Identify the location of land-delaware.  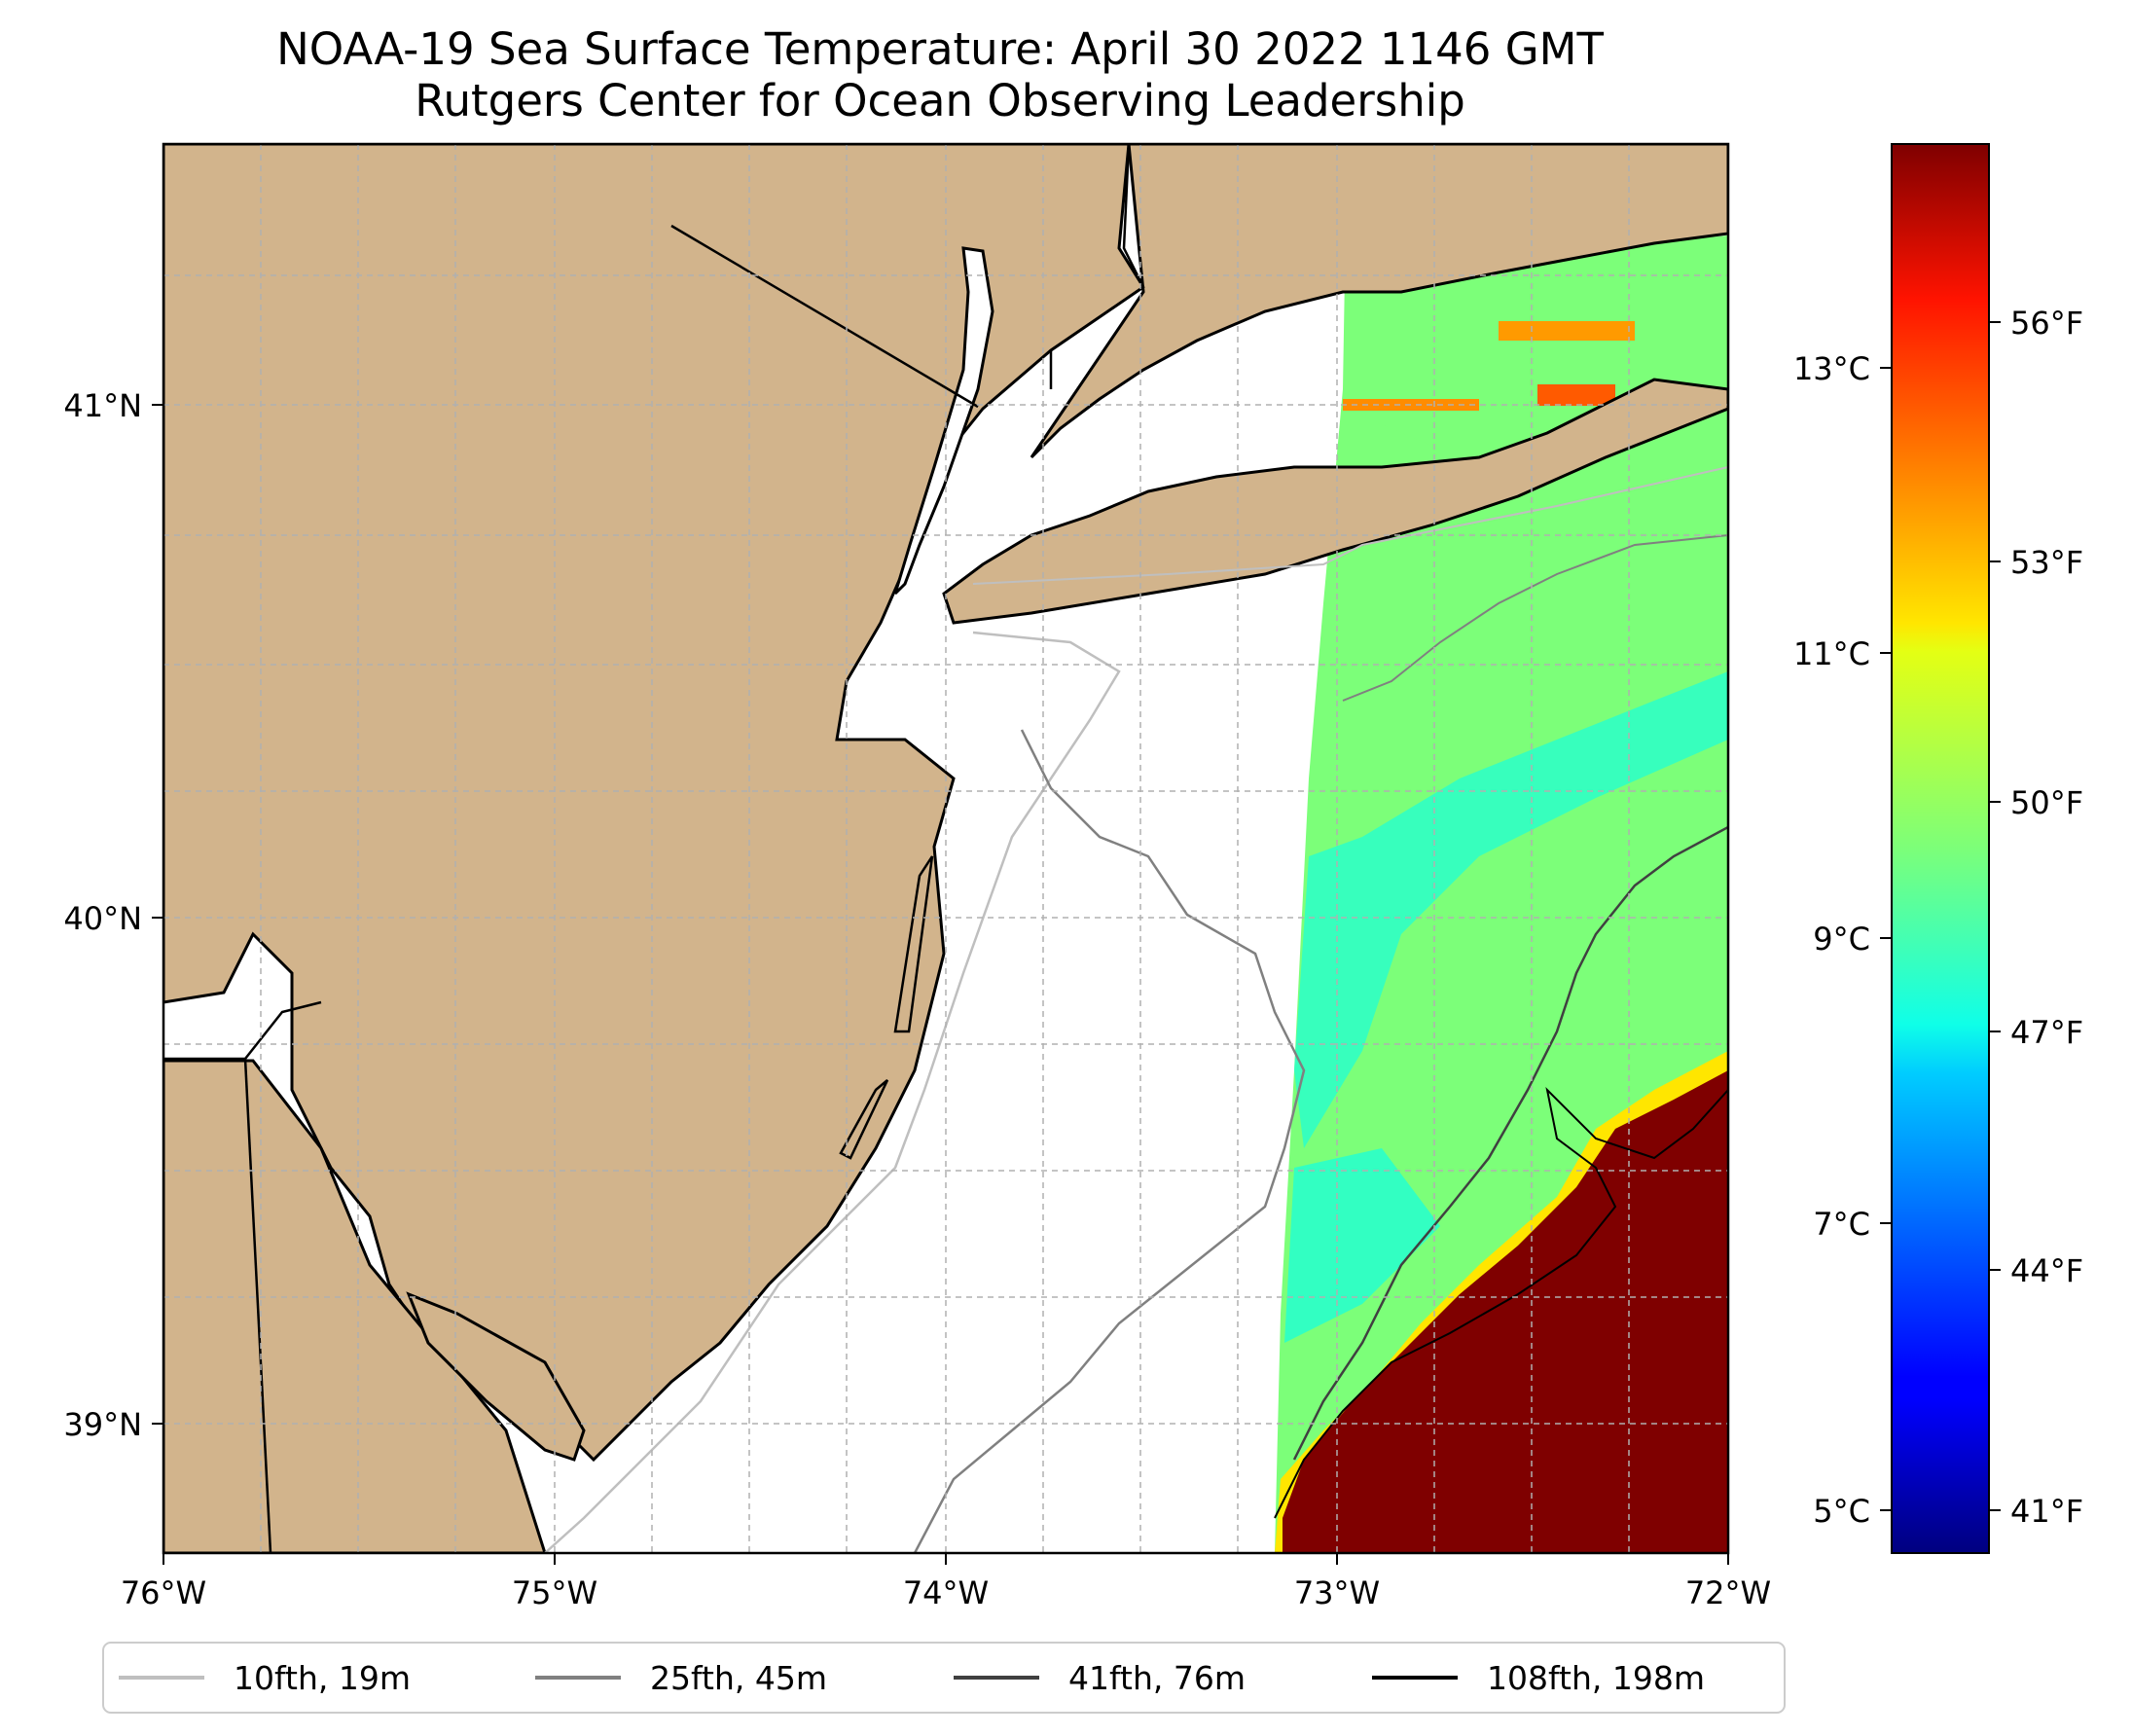
(355, 1306).